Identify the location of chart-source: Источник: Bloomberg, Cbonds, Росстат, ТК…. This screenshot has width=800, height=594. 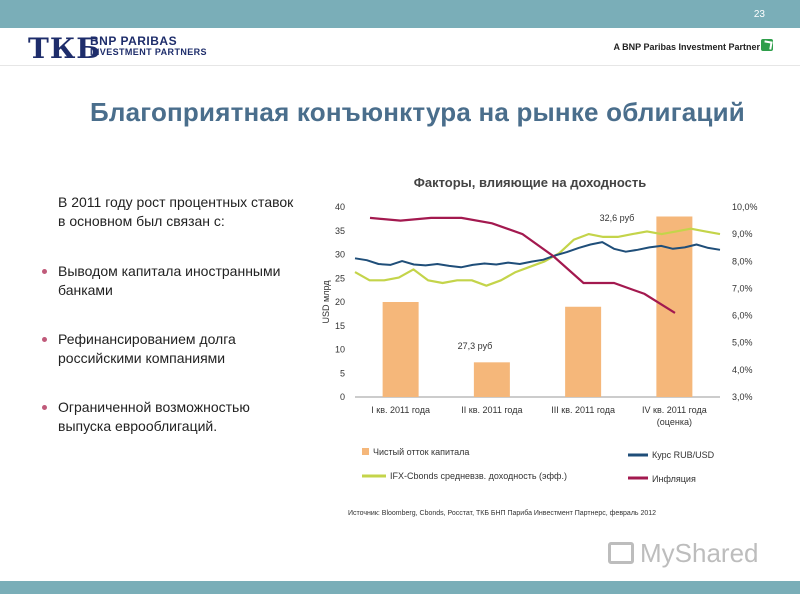
(502, 513).